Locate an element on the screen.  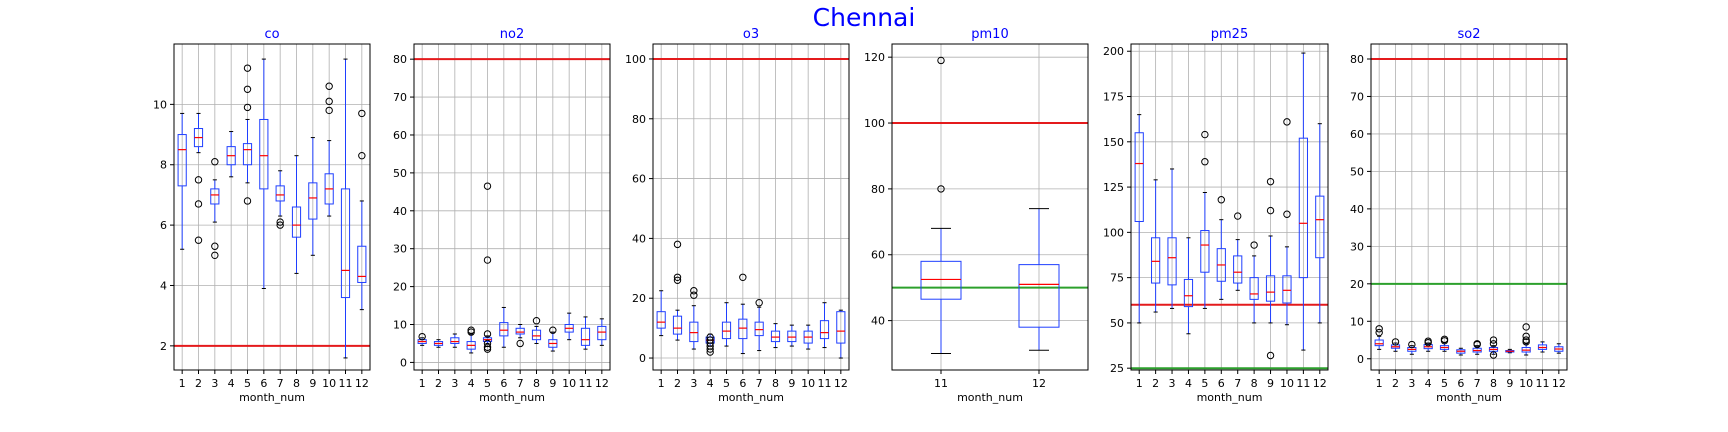
subplot-title: co is located at coordinates (271, 34).